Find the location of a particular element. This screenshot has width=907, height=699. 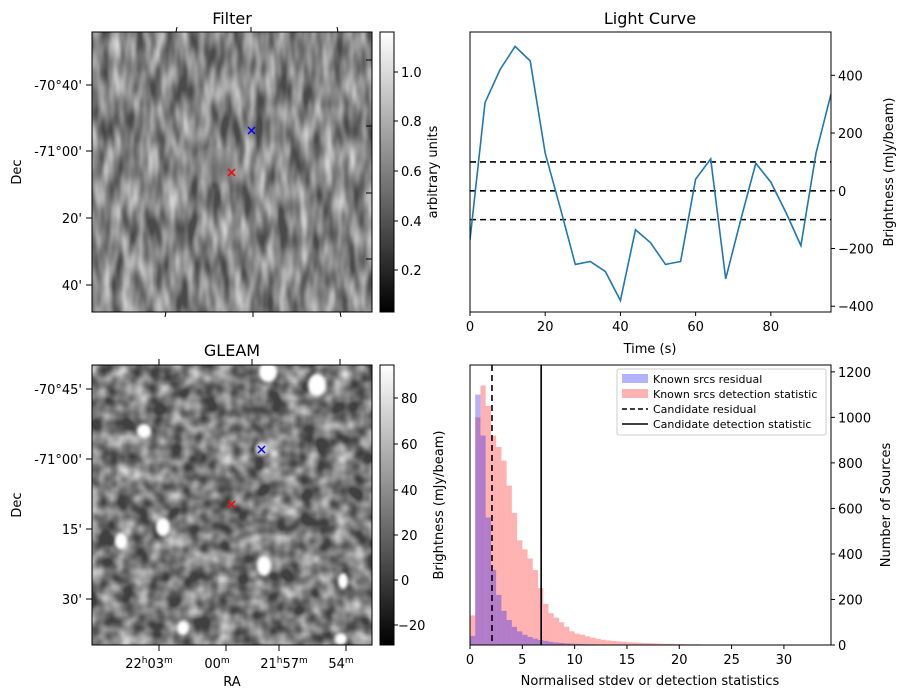

filter-ytick-2: 20' is located at coordinates (72, 219).